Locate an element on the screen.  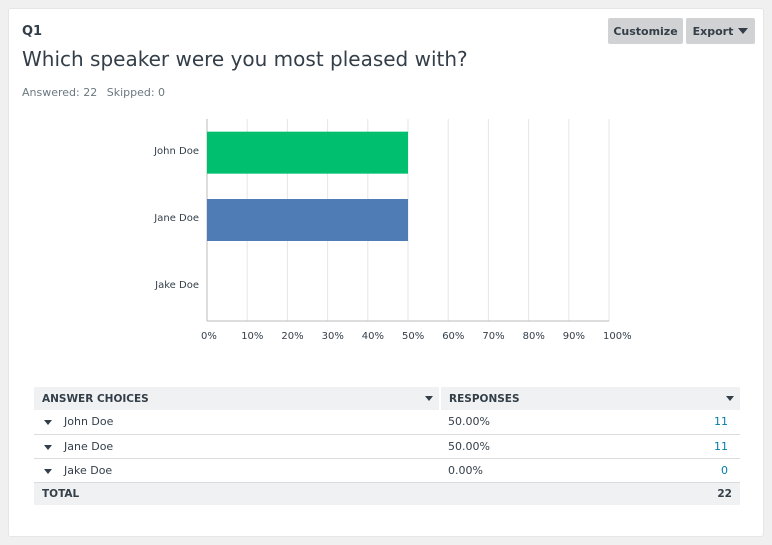
table-row: Jake Doe 0.00% 0 is located at coordinates (387, 470).